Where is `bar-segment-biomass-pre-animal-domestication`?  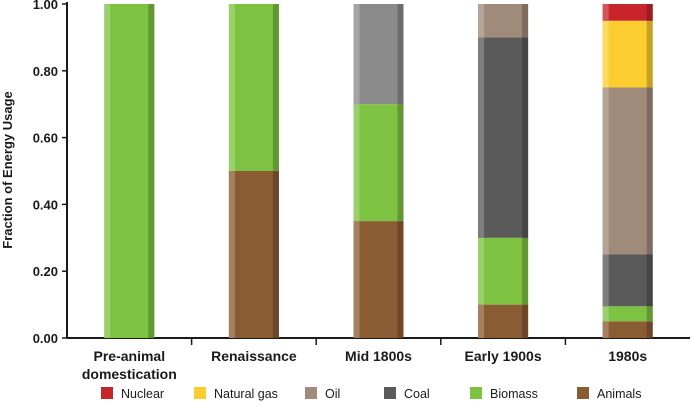
bar-segment-biomass-pre-animal-domestication is located at coordinates (129, 171).